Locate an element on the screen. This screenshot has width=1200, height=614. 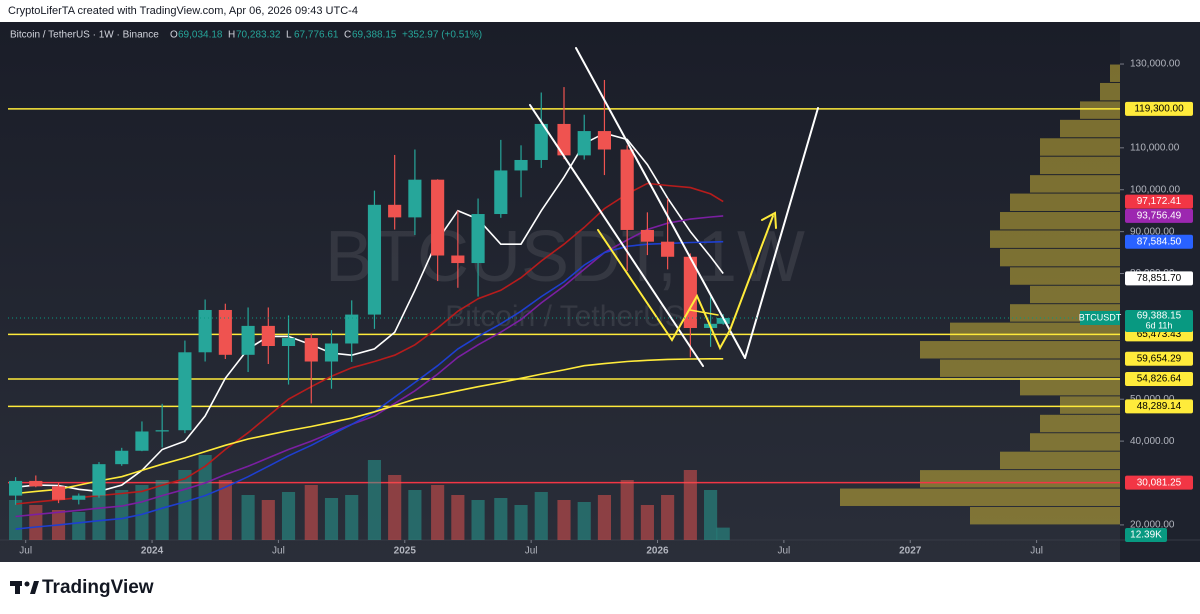
y-tick-label: 50,000.00 is located at coordinates (1152, 399).